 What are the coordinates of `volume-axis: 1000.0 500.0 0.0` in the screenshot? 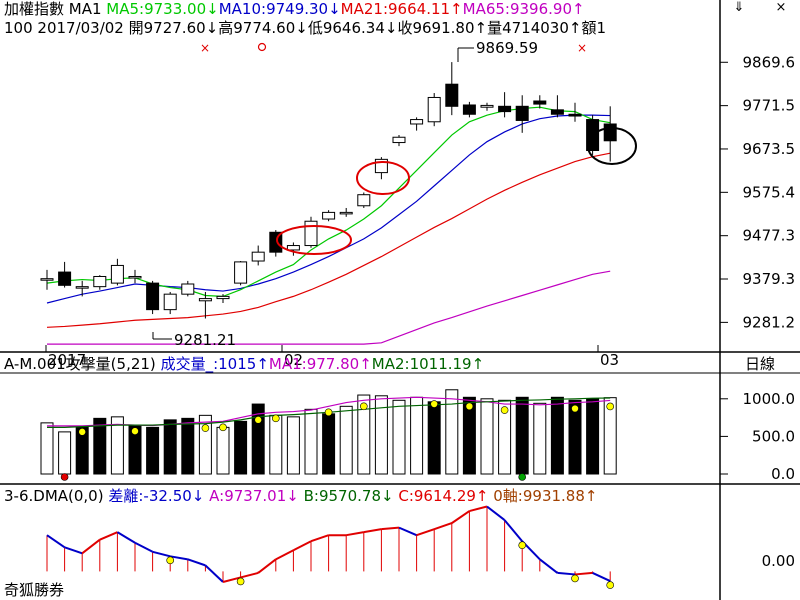 It's located at (757, 436).